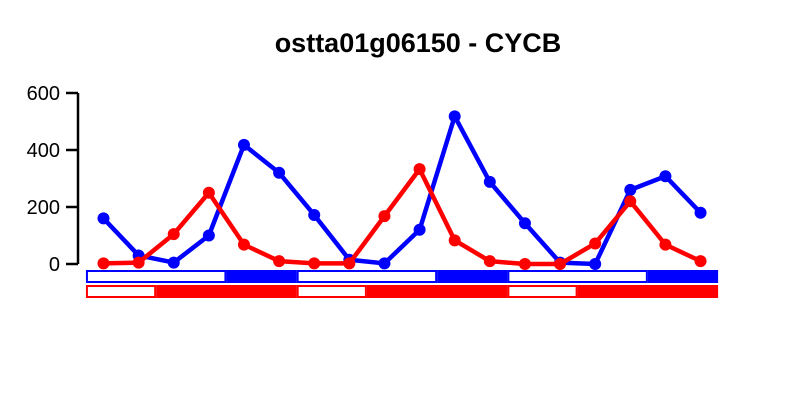  I want to click on y-tick-label: 0, so click(54, 265).